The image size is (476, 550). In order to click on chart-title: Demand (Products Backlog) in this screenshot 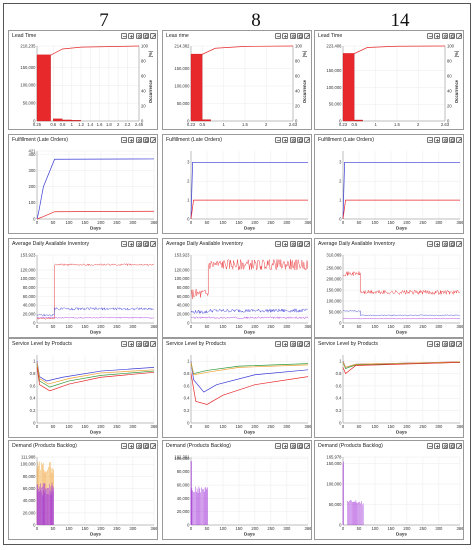, I will do `click(350, 446)`.